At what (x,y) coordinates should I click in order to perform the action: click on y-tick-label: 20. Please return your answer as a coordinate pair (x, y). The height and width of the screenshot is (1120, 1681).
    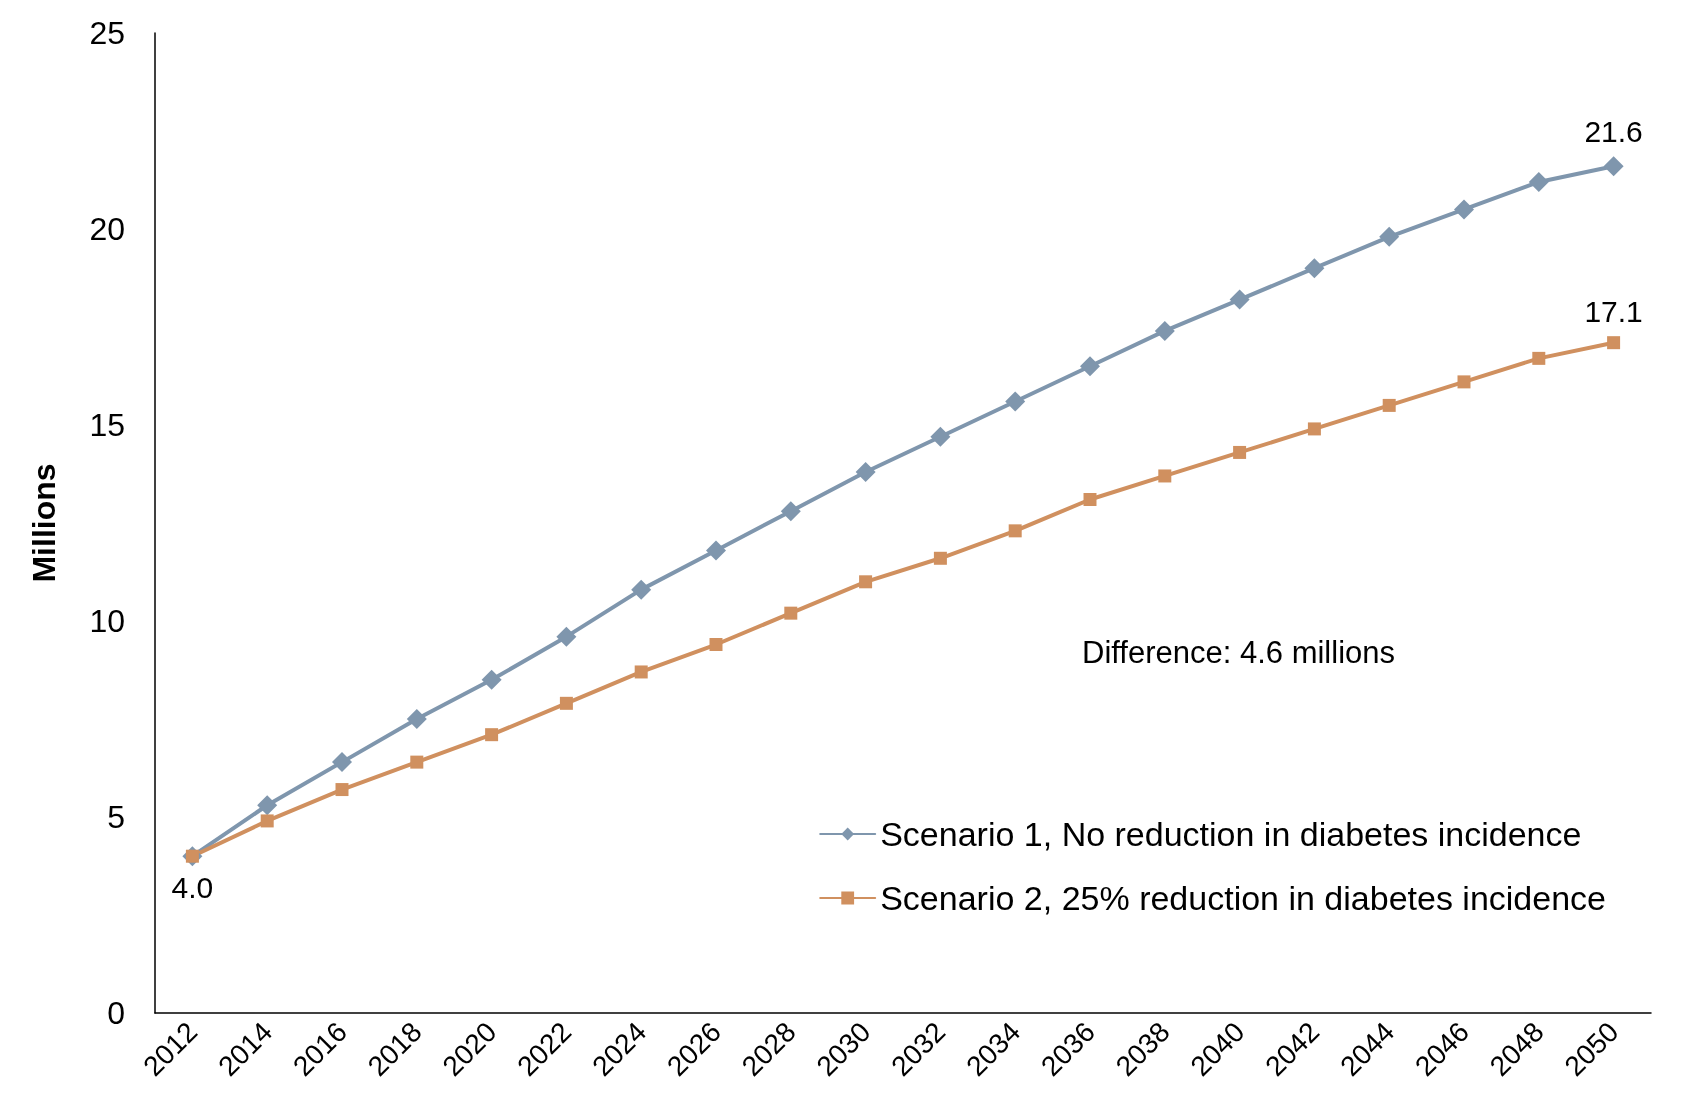
    Looking at the image, I should click on (107, 229).